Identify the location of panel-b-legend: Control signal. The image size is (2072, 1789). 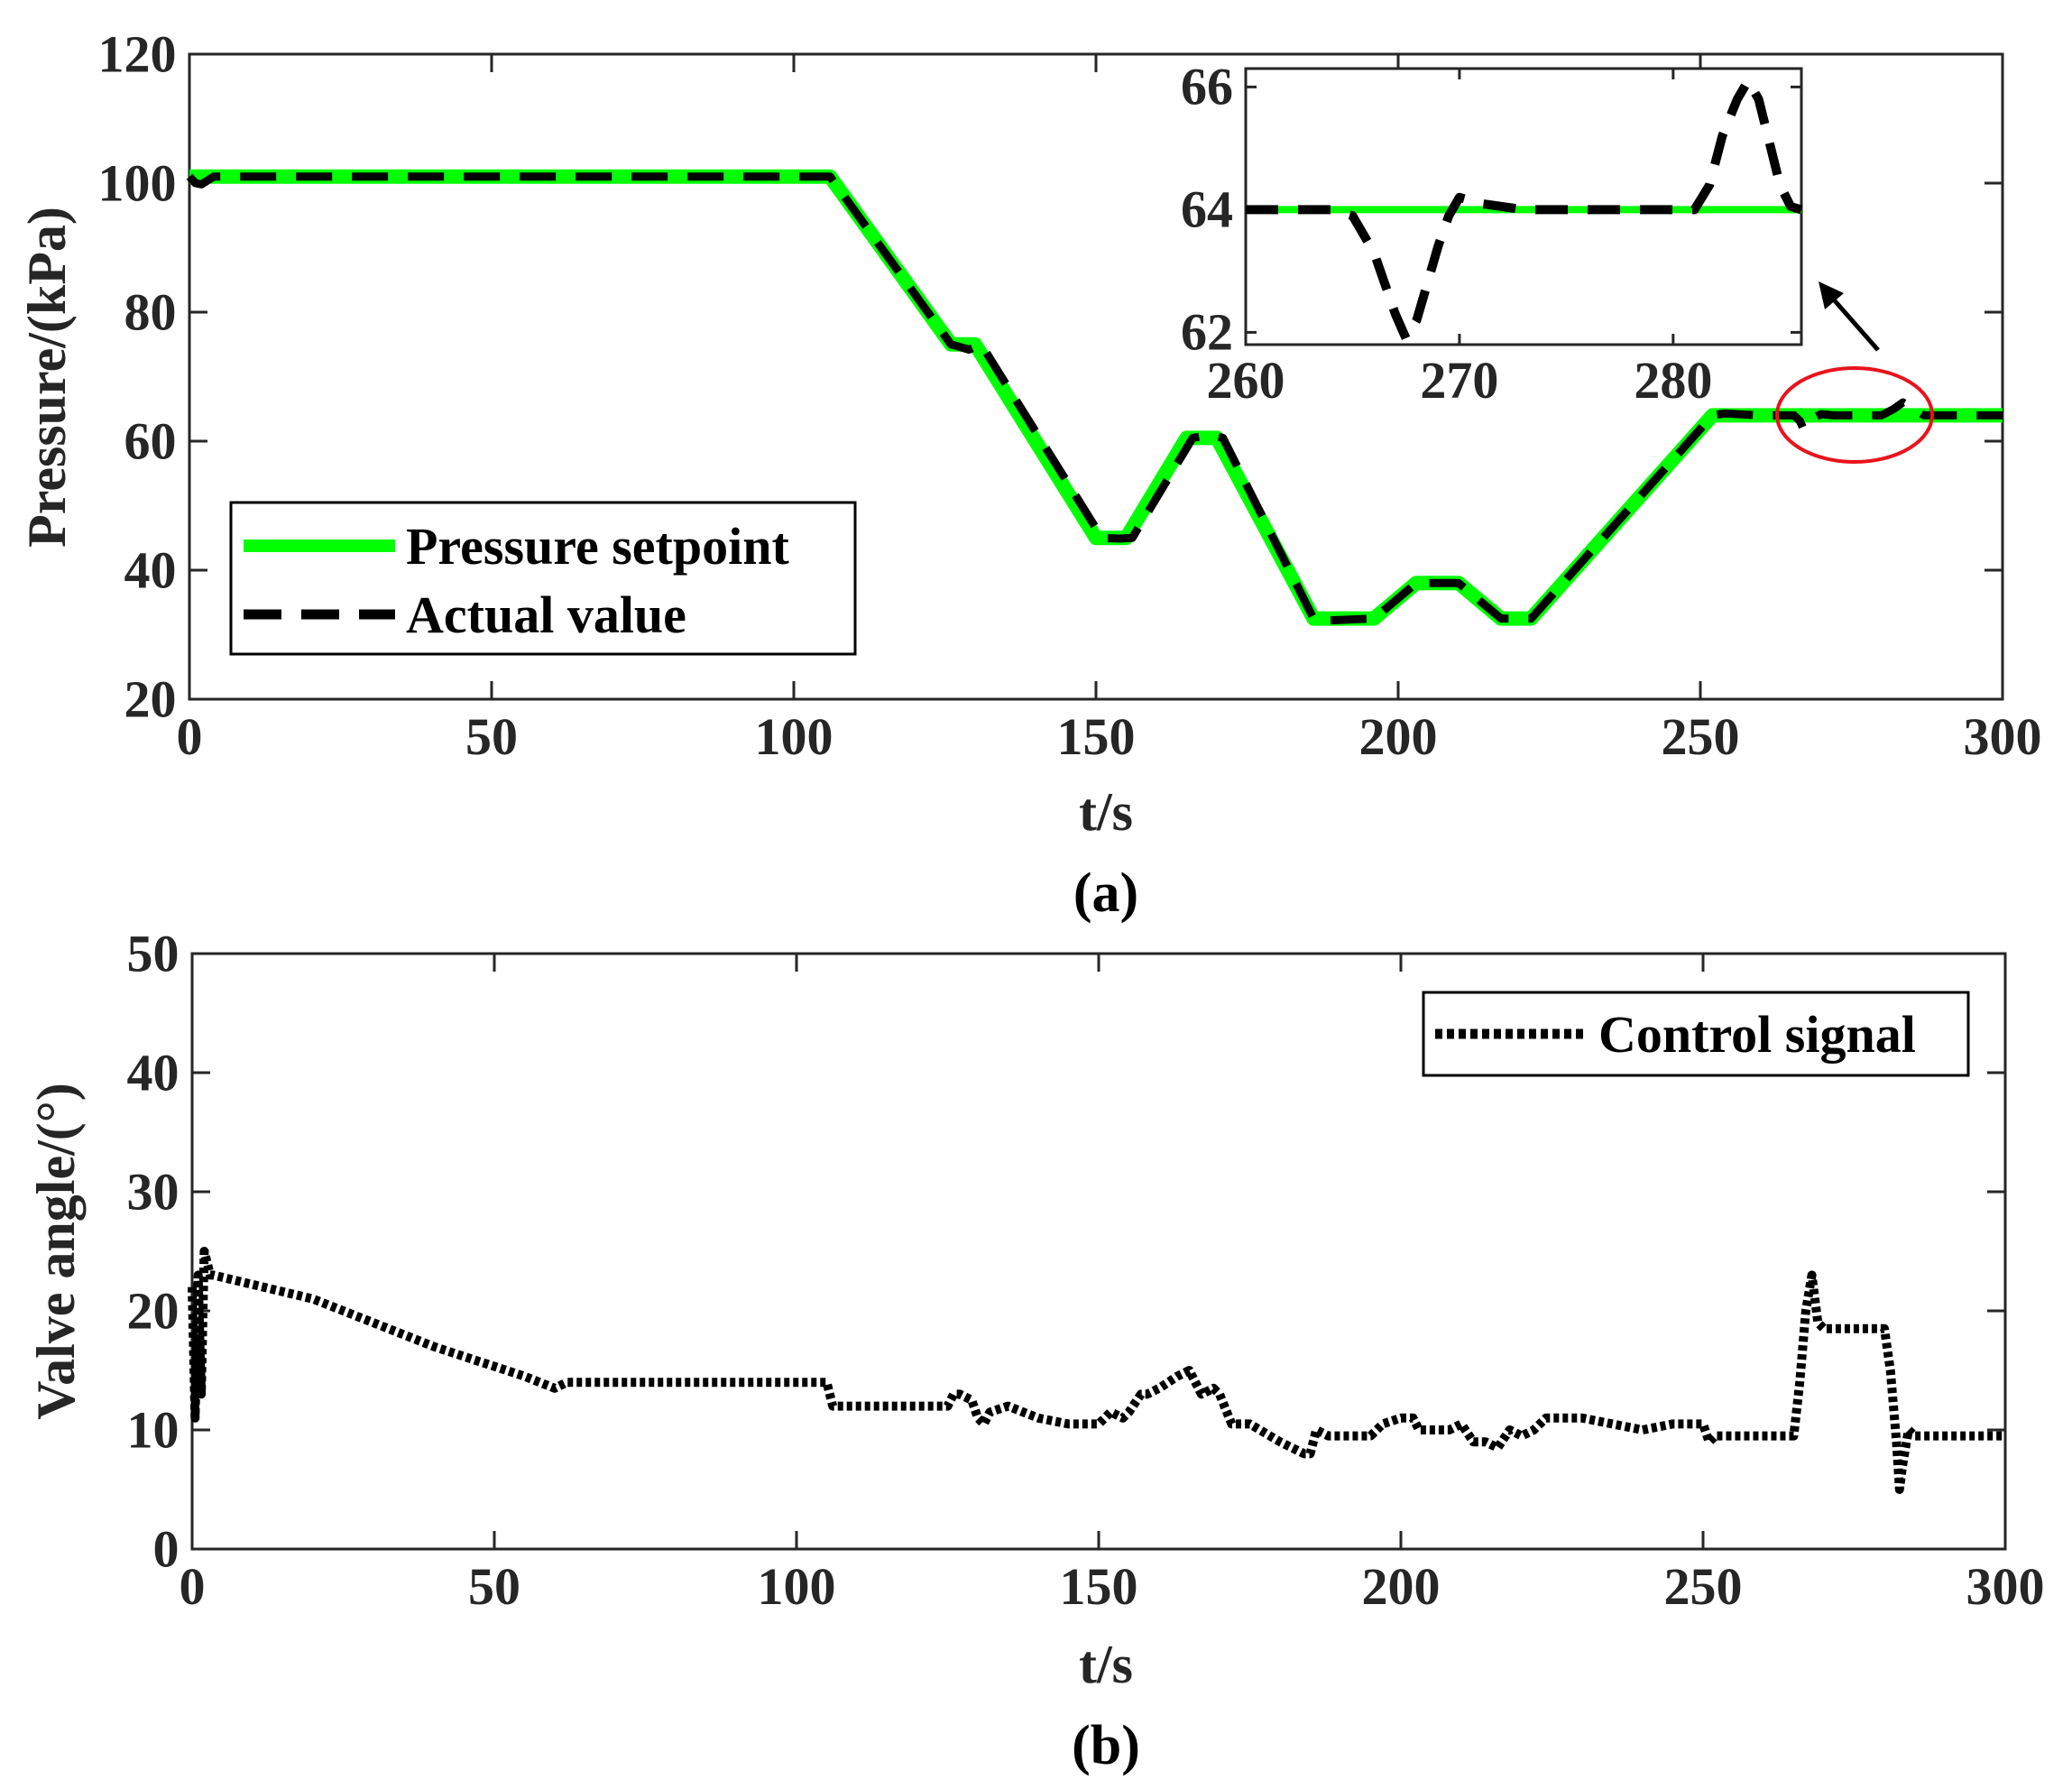
(1696, 1034).